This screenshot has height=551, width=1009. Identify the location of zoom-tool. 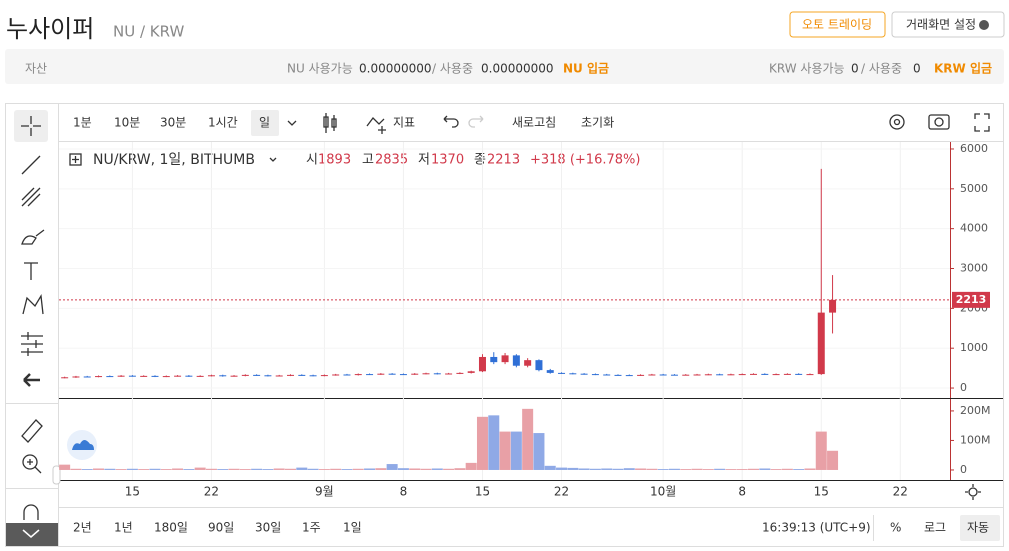
(30, 462).